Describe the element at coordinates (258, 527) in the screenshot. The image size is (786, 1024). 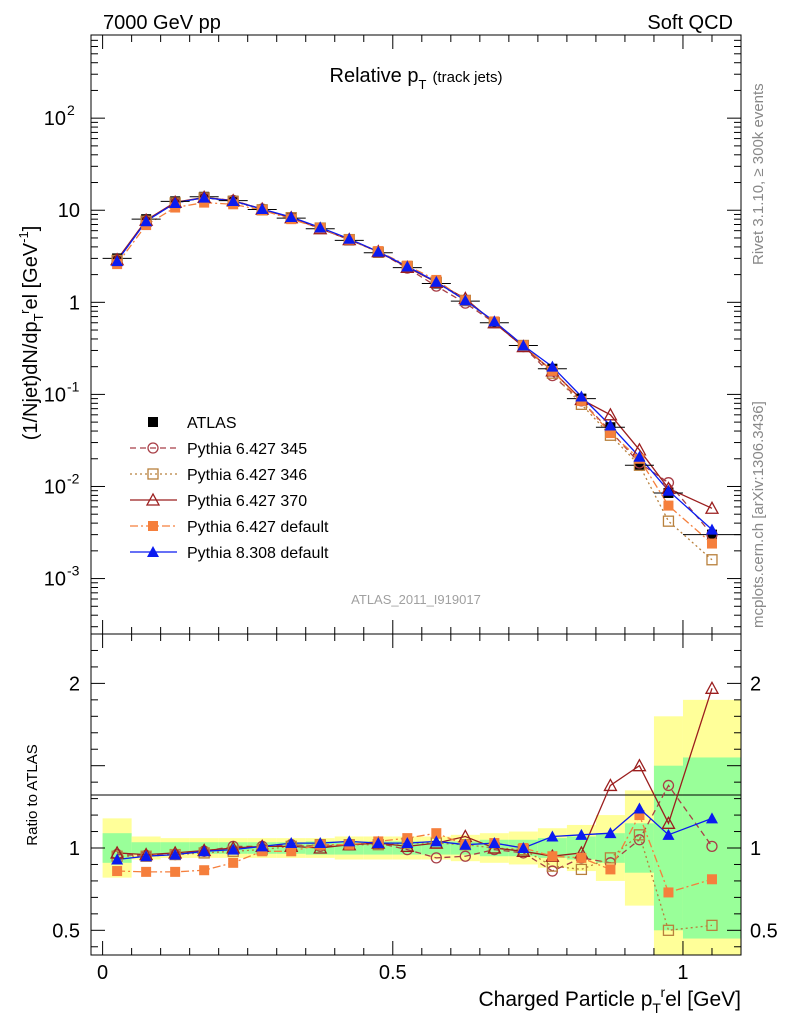
I see `legend-label-4: Pythia 6.427 default` at that location.